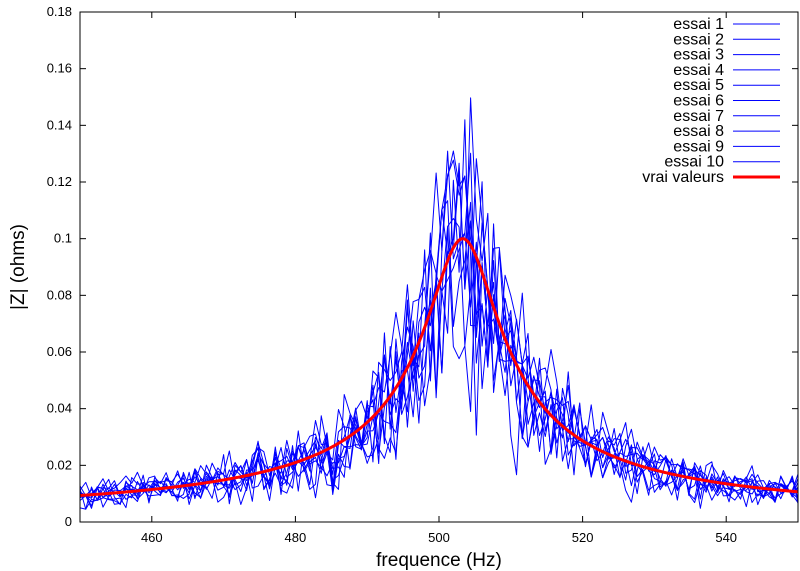 The width and height of the screenshot is (800, 571). Describe the element at coordinates (59, 181) in the screenshot. I see `y-tick-label: 0.12` at that location.